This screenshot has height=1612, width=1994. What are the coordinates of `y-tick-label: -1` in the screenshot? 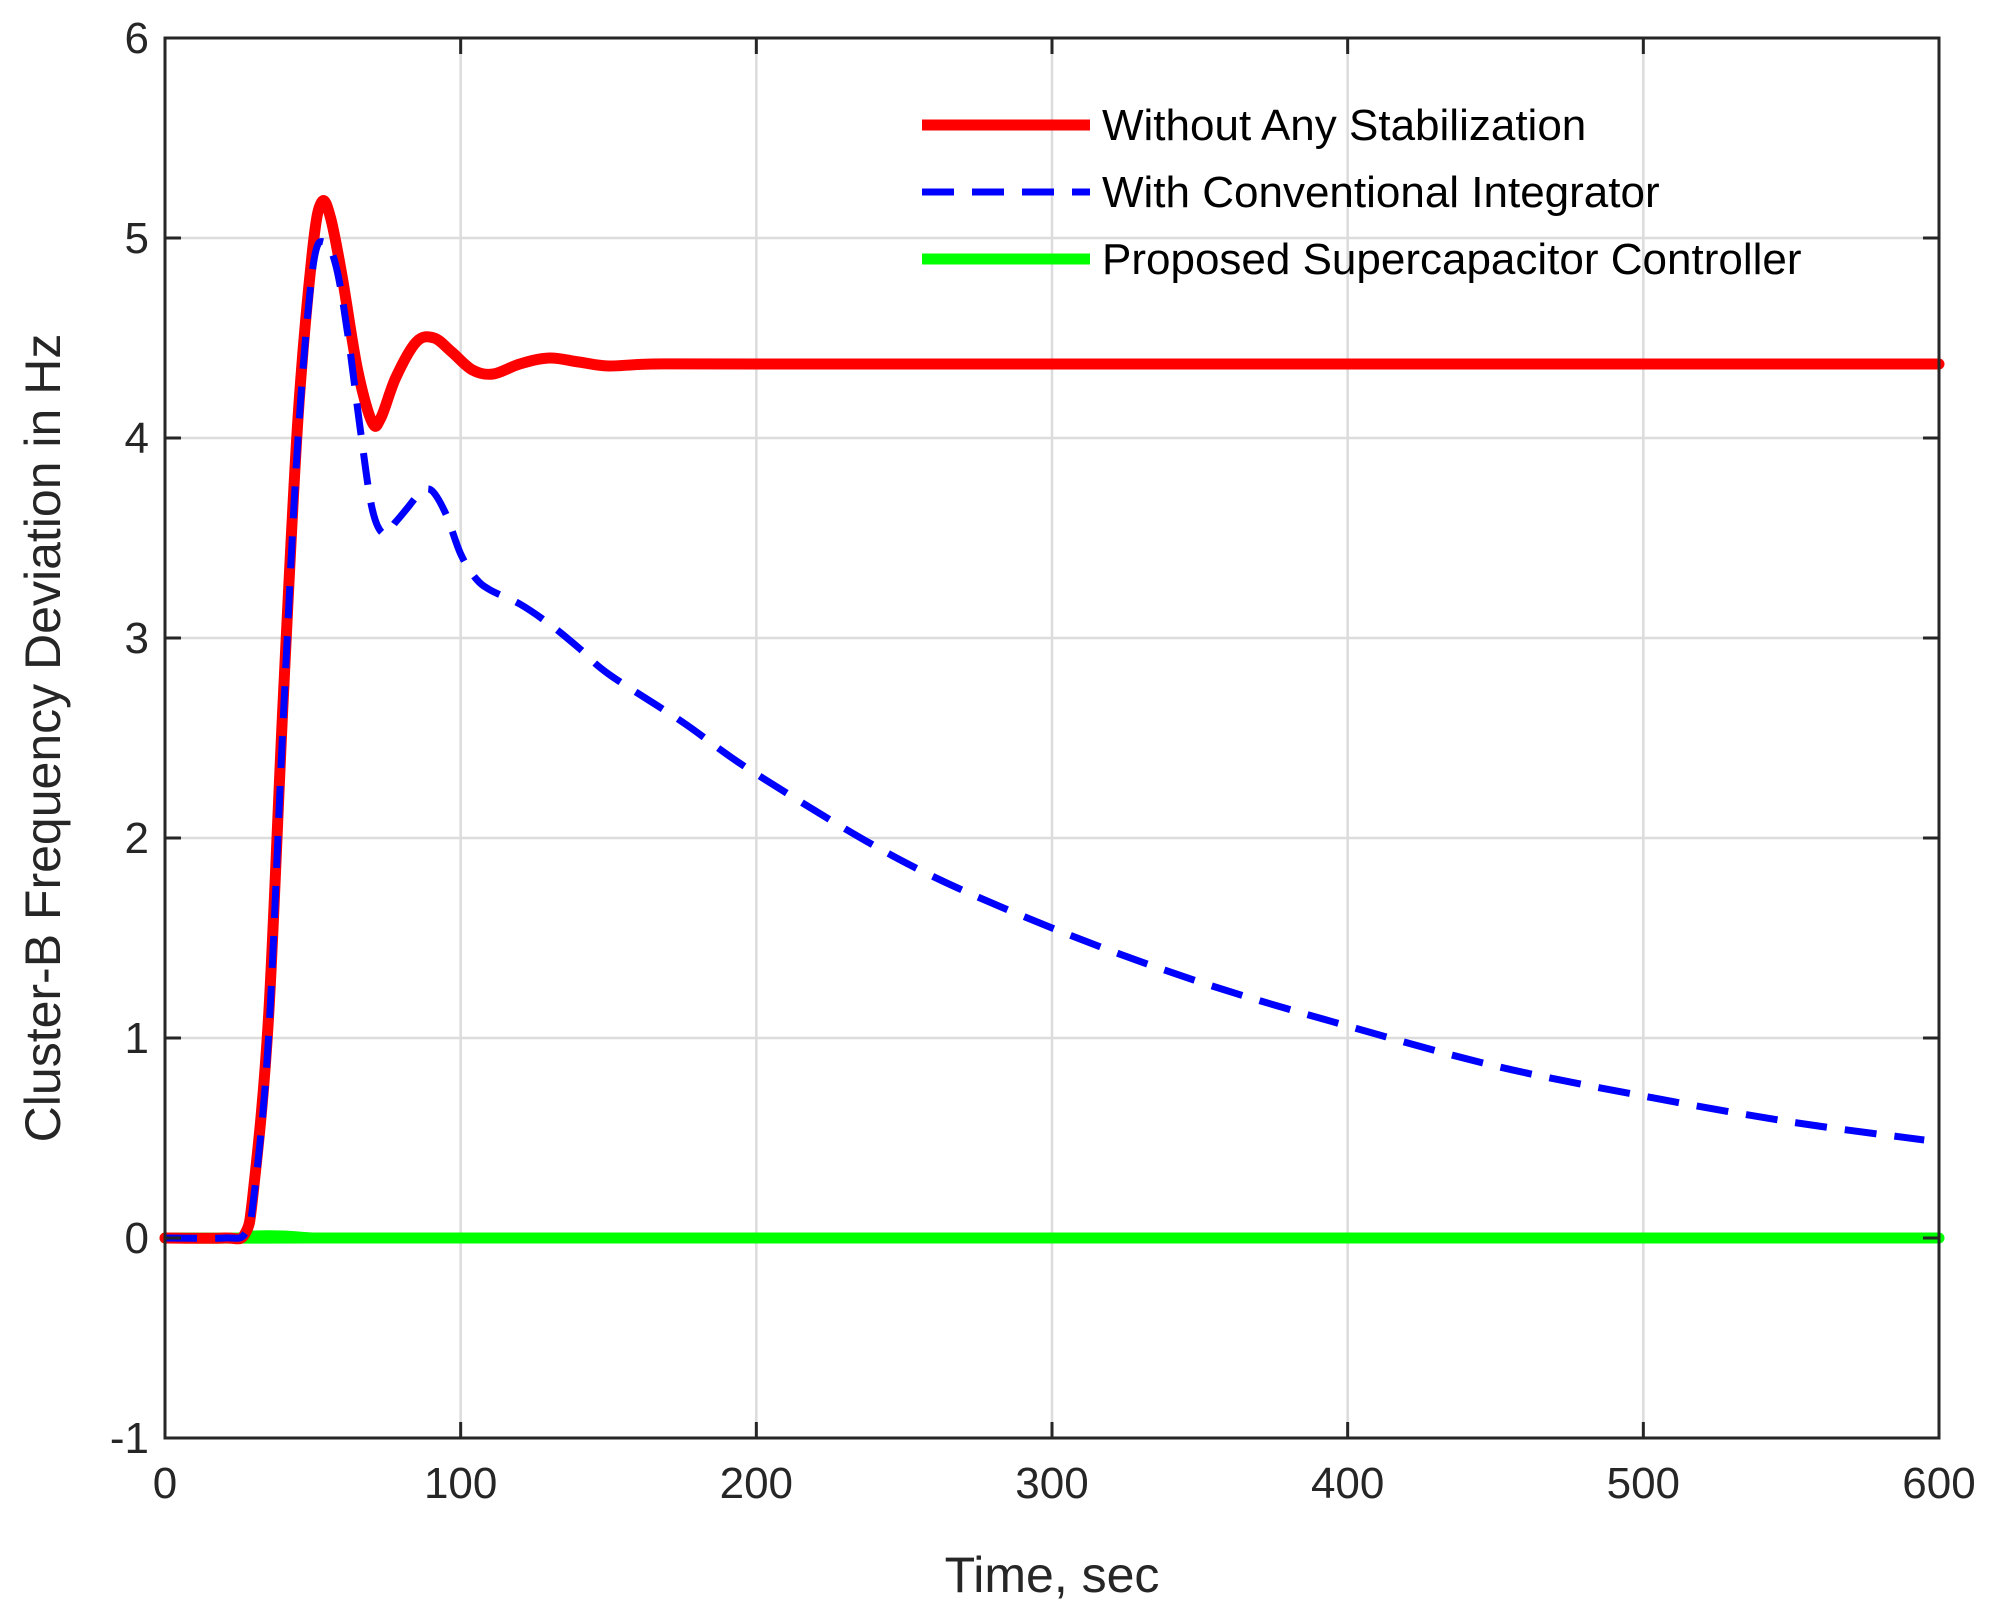 It's located at (129, 1438).